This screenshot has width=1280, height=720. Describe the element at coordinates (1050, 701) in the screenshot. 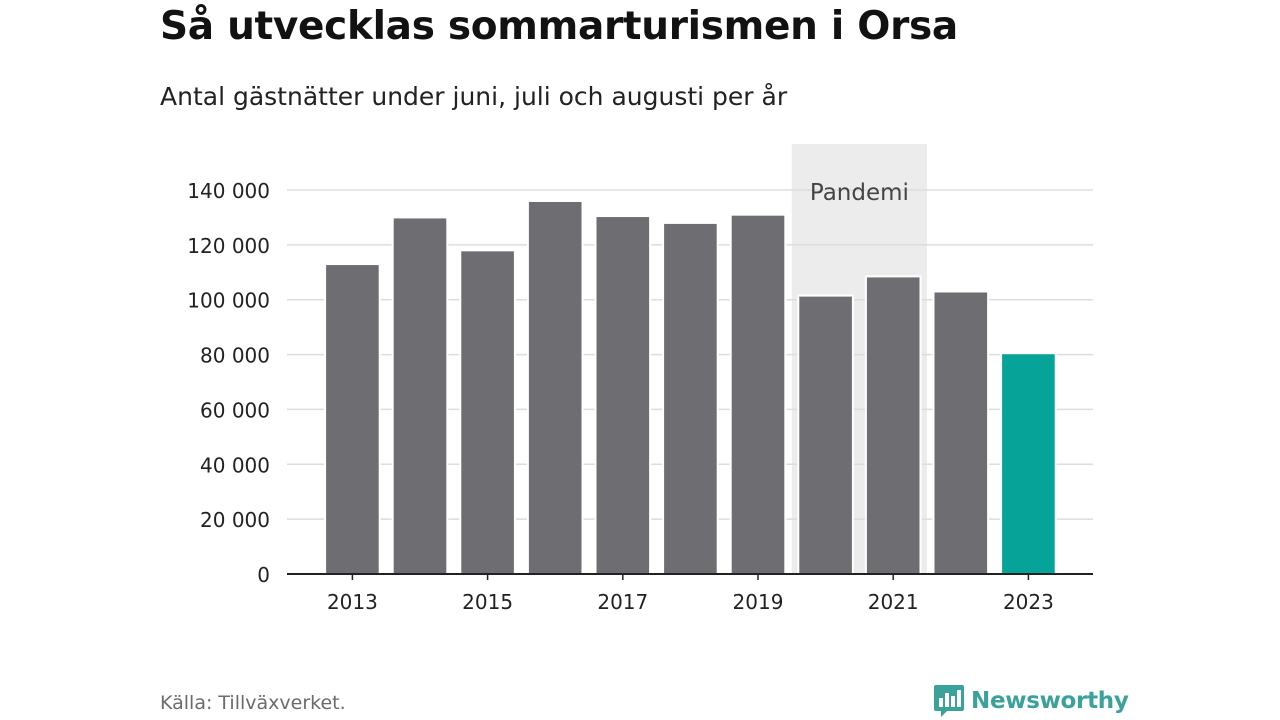

I see `brand-name: Newsworthy` at that location.